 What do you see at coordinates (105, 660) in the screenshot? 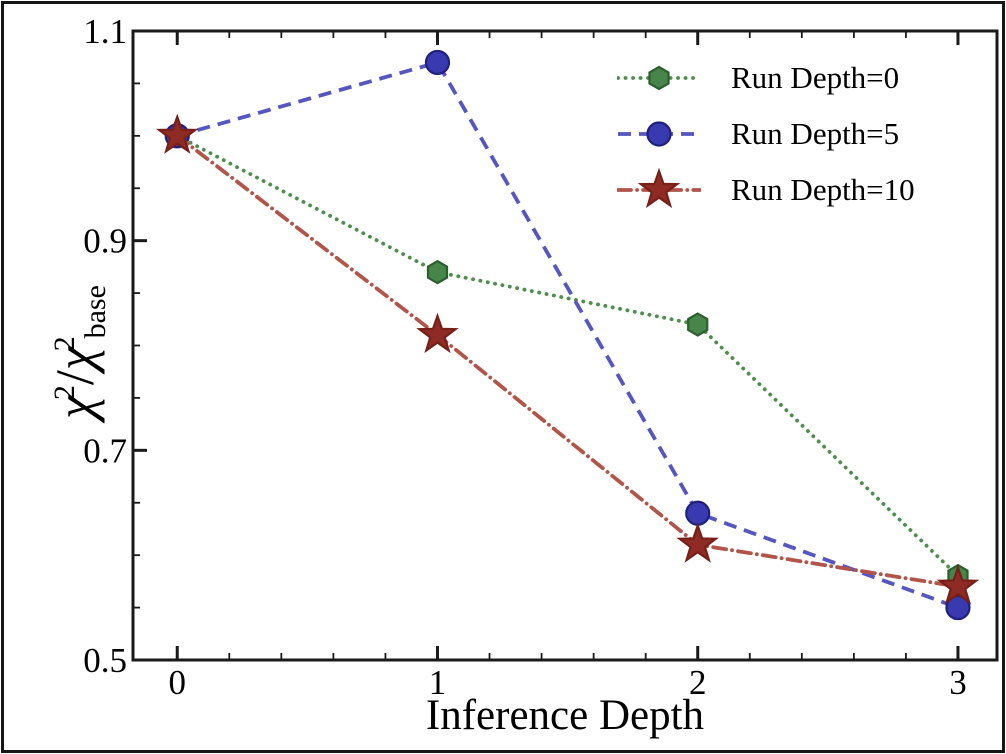
I see `y-tick-label: 0.5` at bounding box center [105, 660].